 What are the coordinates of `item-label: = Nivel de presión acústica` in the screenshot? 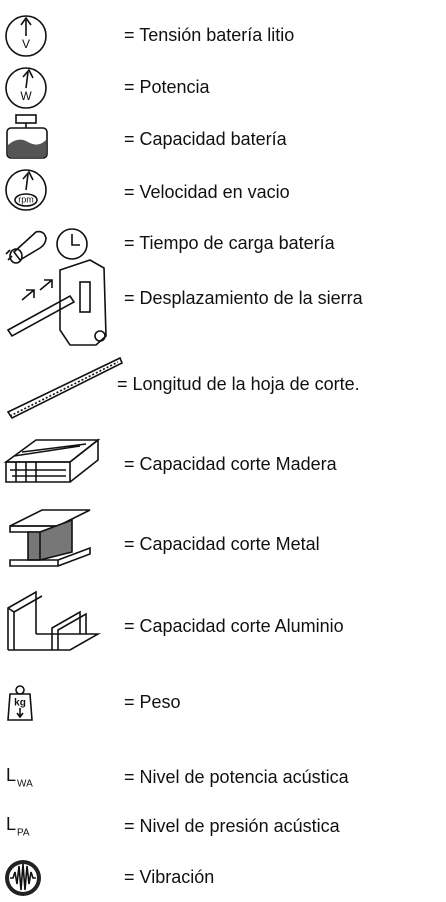 It's located at (232, 826).